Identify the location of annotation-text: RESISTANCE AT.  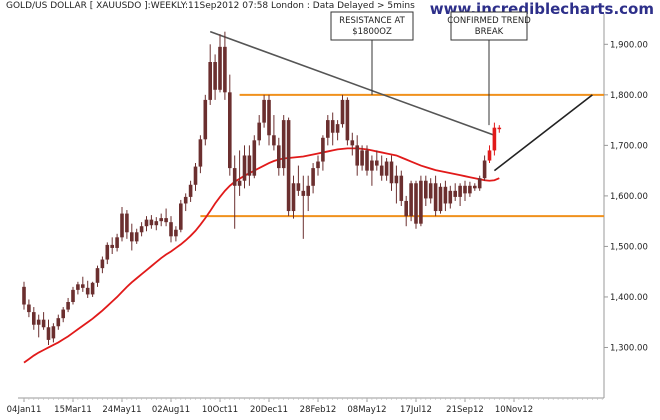
(372, 21).